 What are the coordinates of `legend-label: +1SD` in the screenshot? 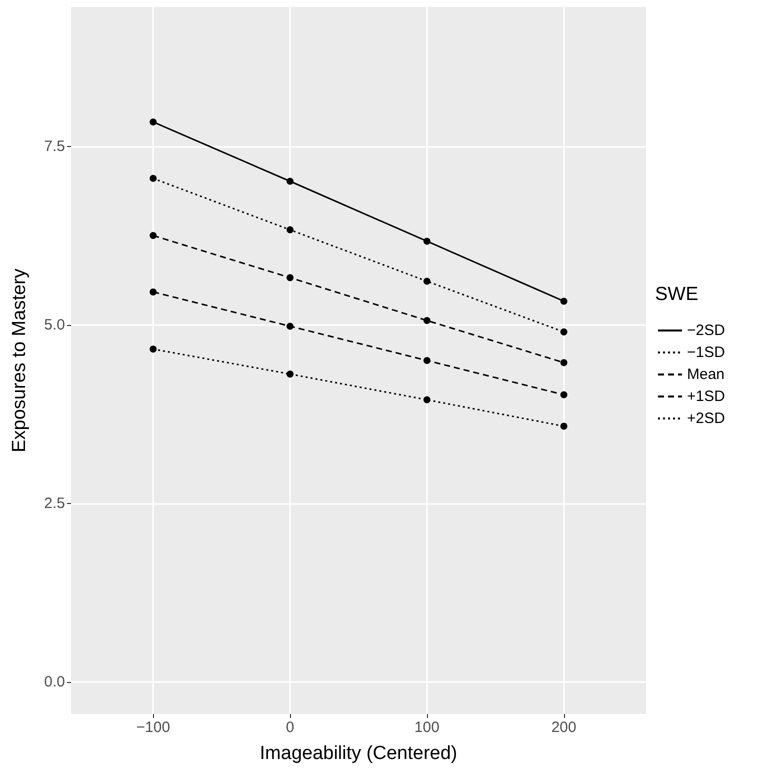 It's located at (706, 396).